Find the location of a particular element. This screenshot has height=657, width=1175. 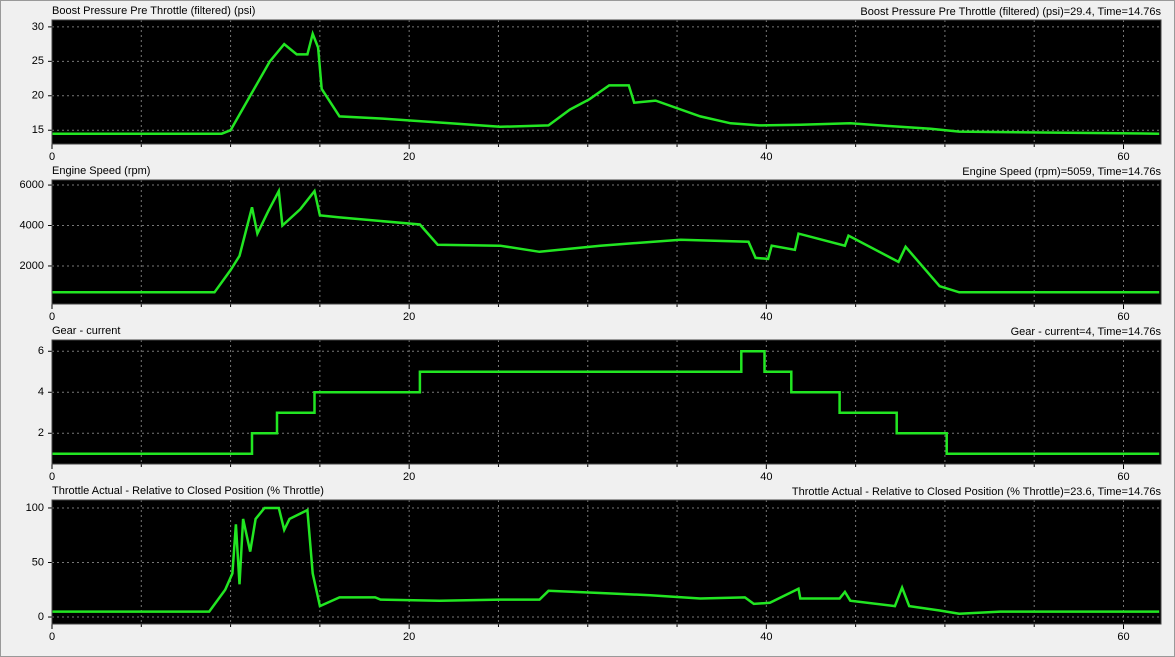

y-tick-label: 100 is located at coordinates (35, 508).